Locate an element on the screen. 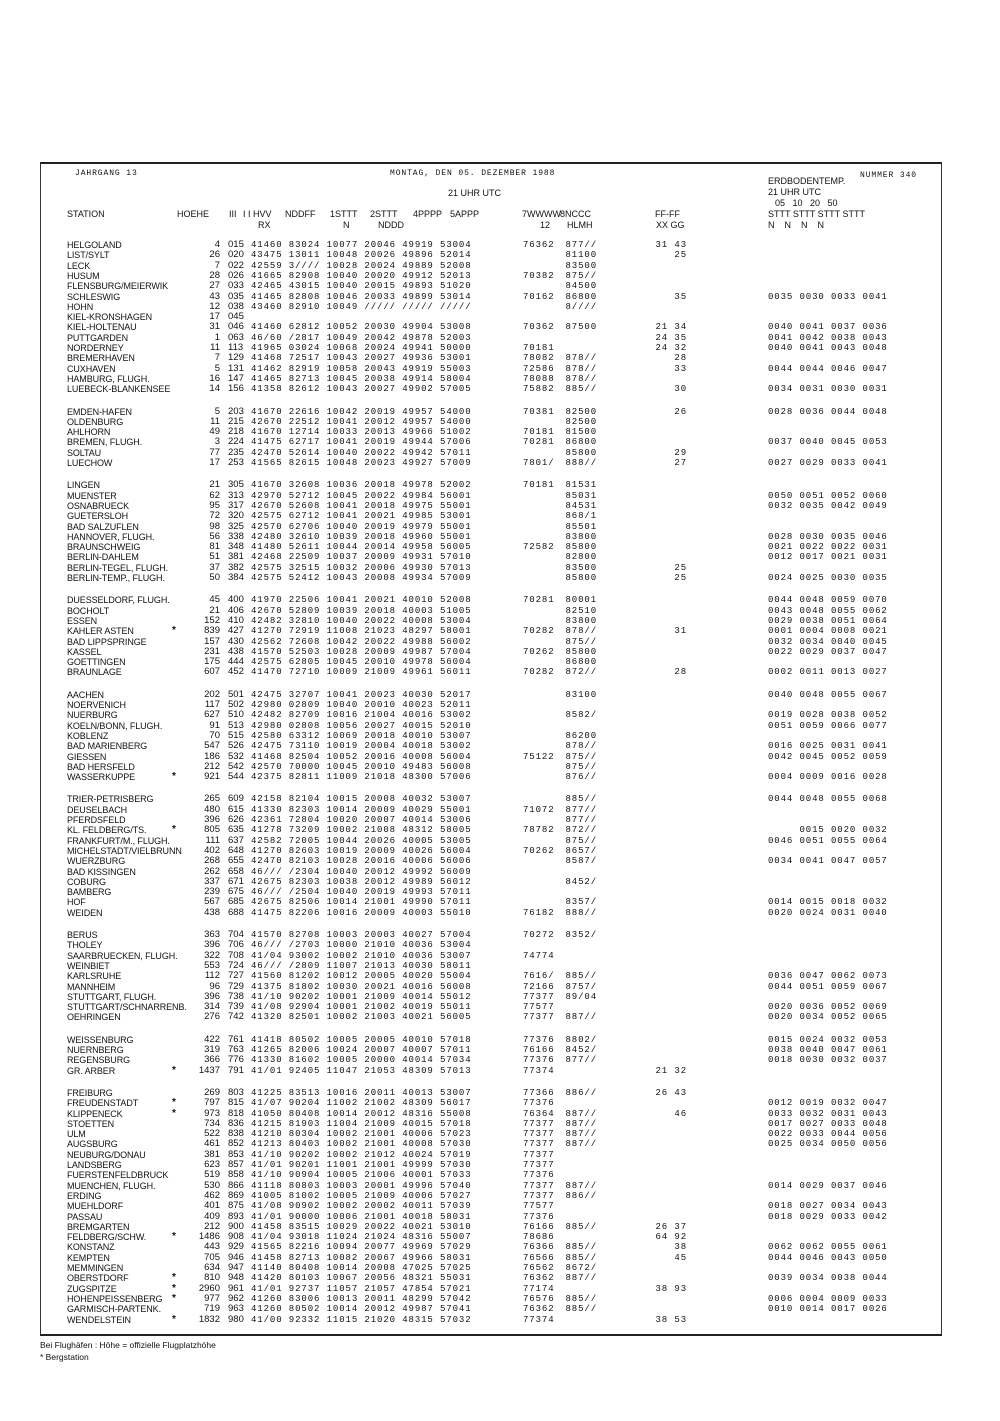  soil-temperatures: 0051 0059 0066 0077 is located at coordinates (828, 725).